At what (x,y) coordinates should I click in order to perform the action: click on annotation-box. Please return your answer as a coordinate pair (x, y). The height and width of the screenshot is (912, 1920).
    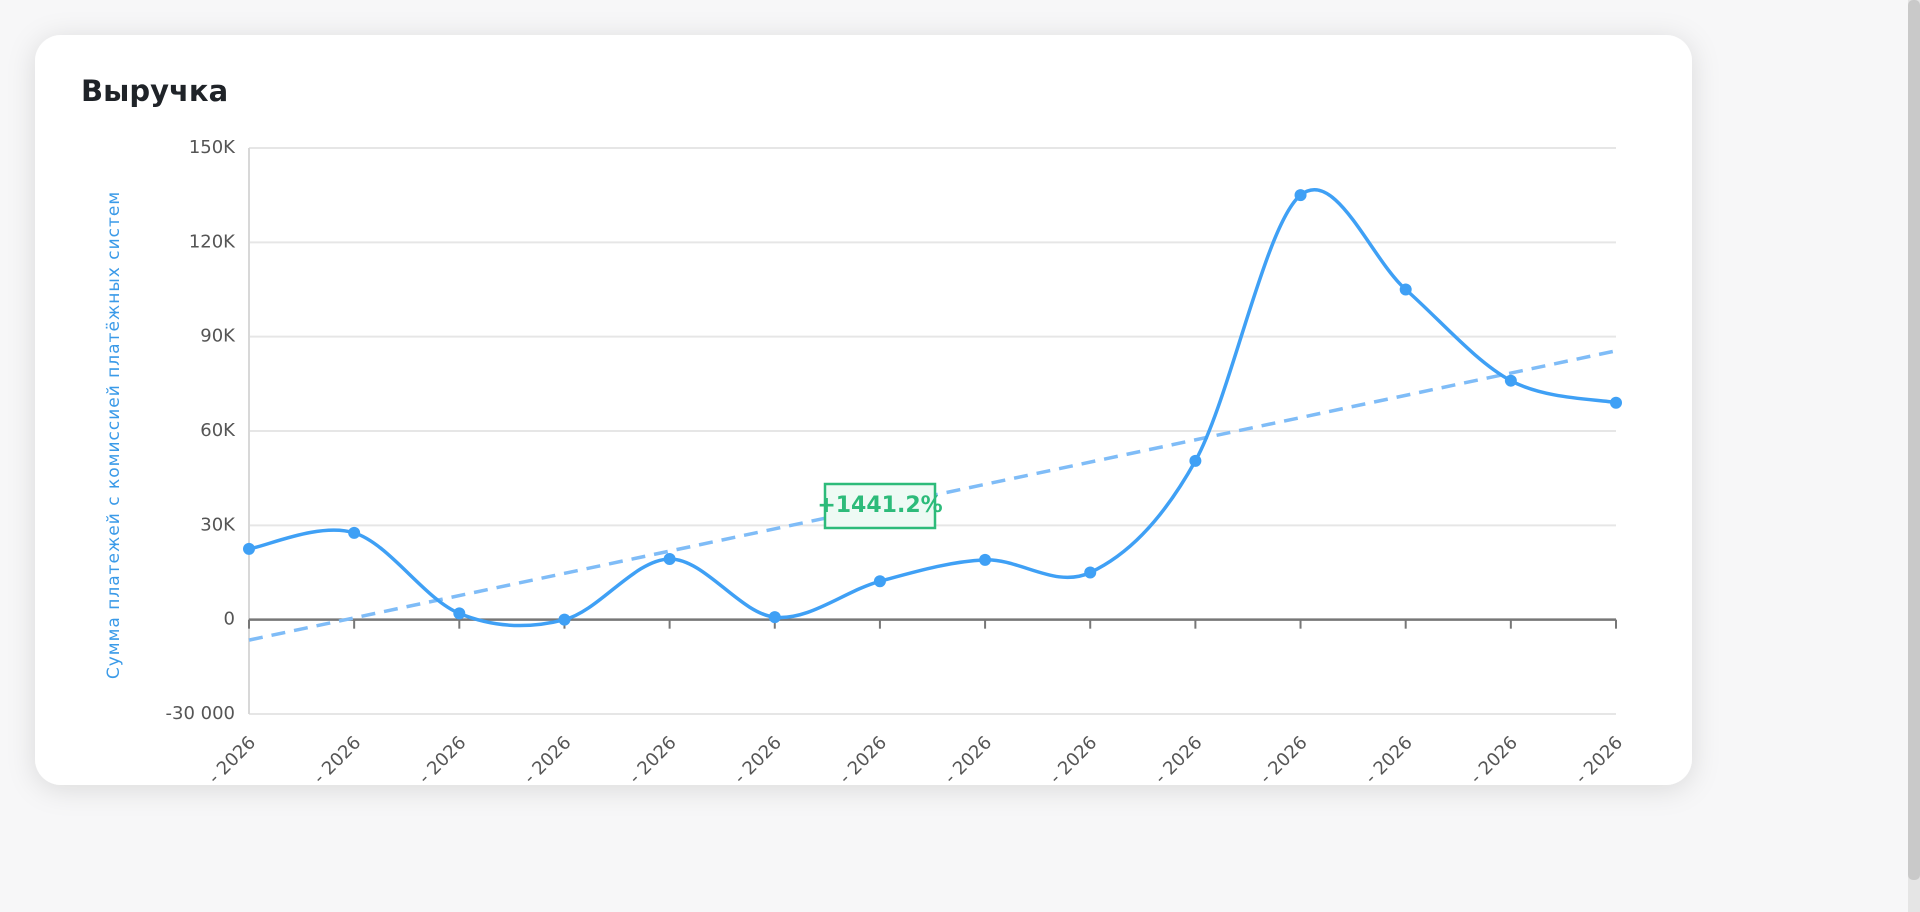
    Looking at the image, I should click on (880, 506).